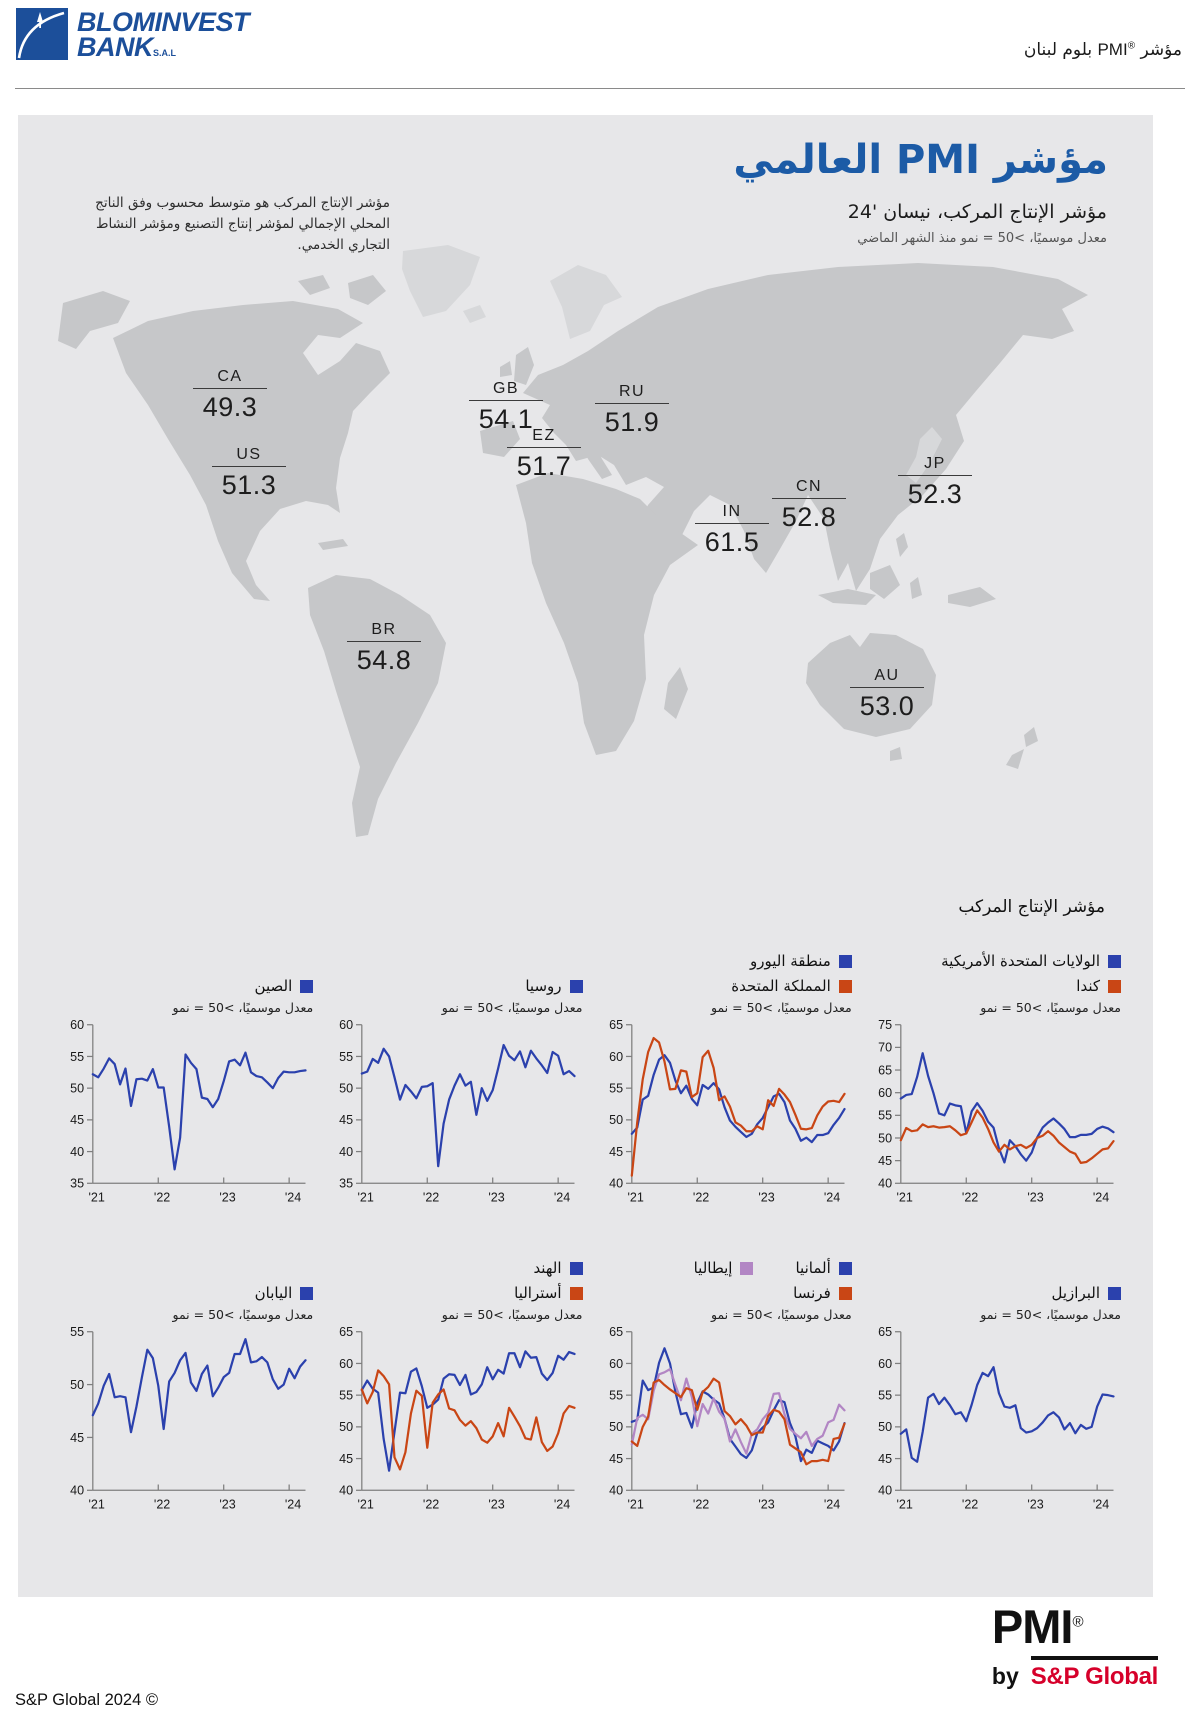 This screenshot has height=1720, width=1200. What do you see at coordinates (924, 455) in the screenshot?
I see `island-japan` at bounding box center [924, 455].